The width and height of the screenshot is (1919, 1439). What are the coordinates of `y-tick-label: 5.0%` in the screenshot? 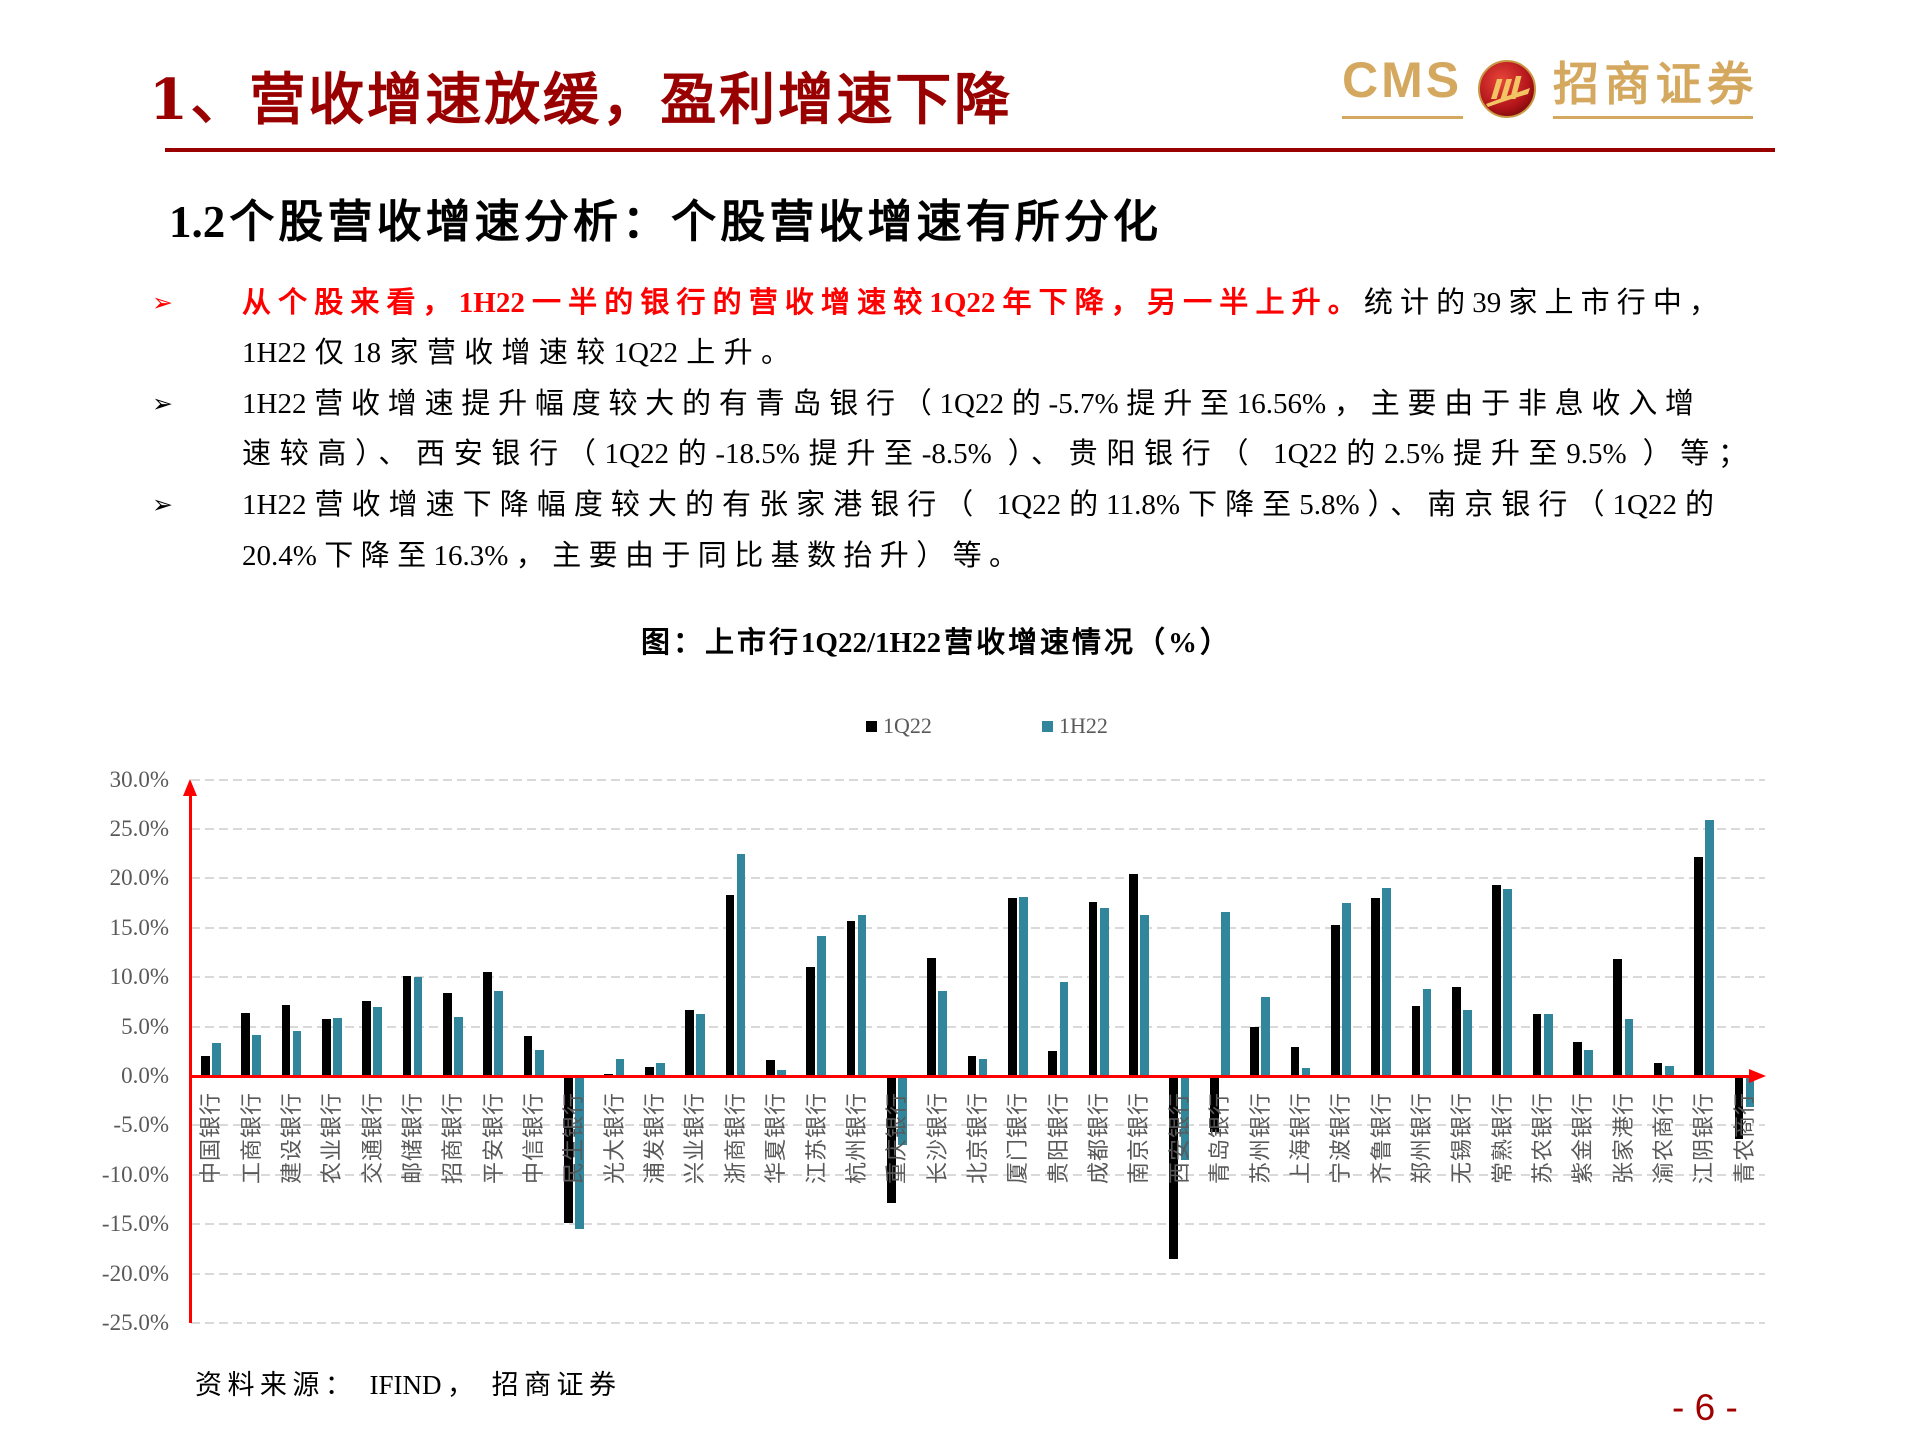 It's located at (145, 1026).